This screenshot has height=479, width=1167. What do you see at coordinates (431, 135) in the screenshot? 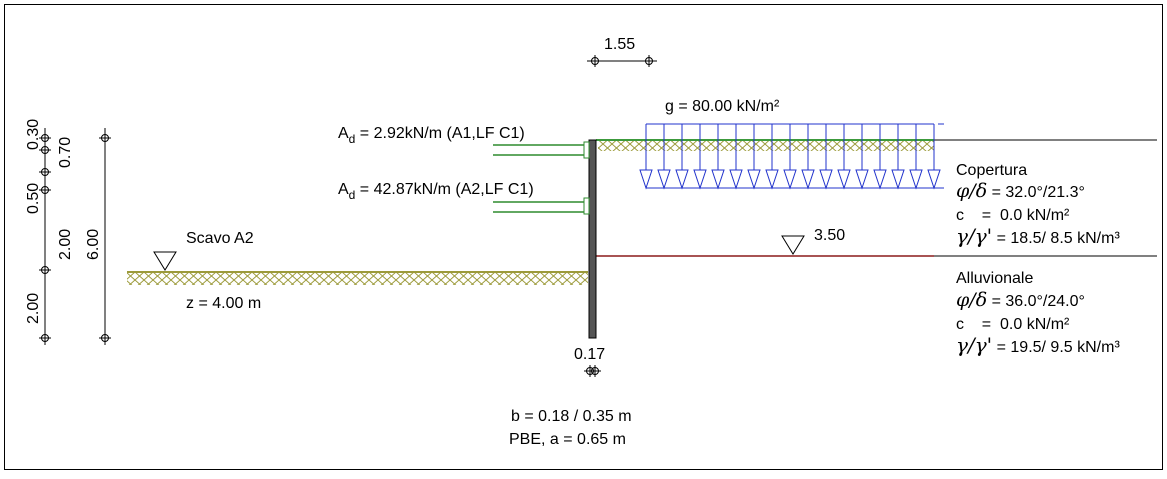
I see `anchor-1-label: Ad = 2.92kN/m (A1,LF C1)` at bounding box center [431, 135].